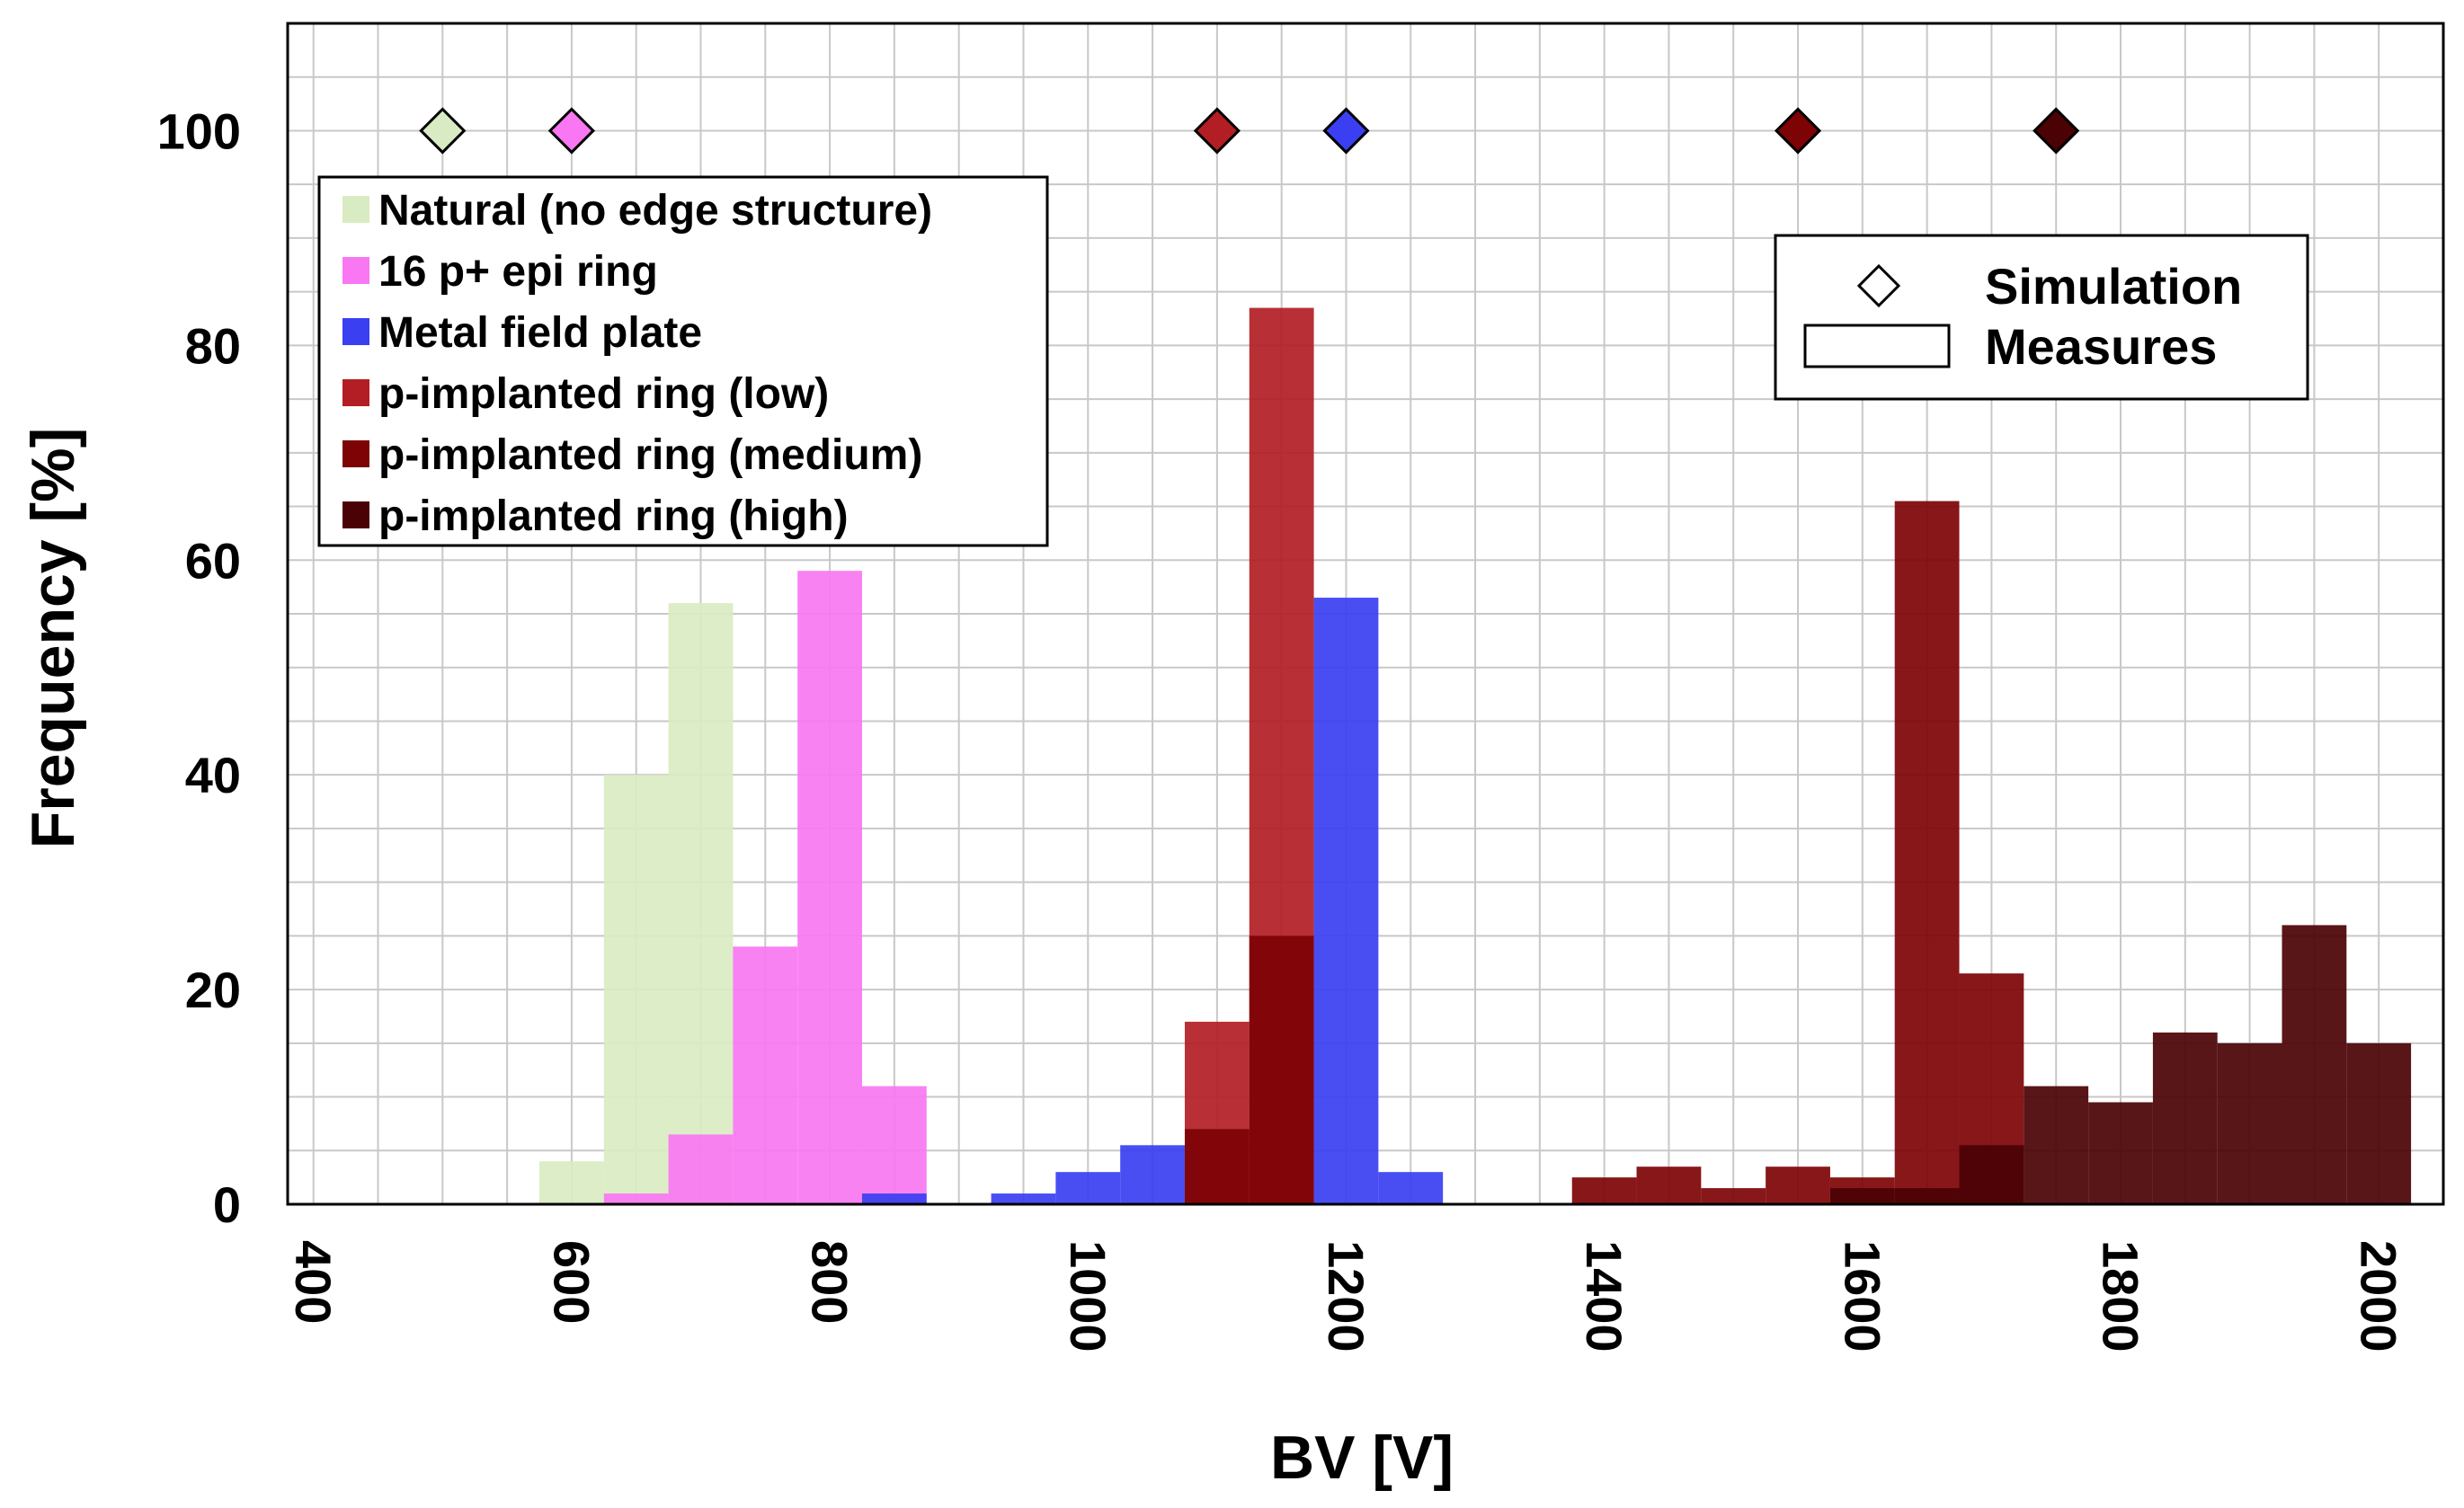 This screenshot has height=1508, width=2464. What do you see at coordinates (1362, 1458) in the screenshot?
I see `x-axis-title: BV [V]` at bounding box center [1362, 1458].